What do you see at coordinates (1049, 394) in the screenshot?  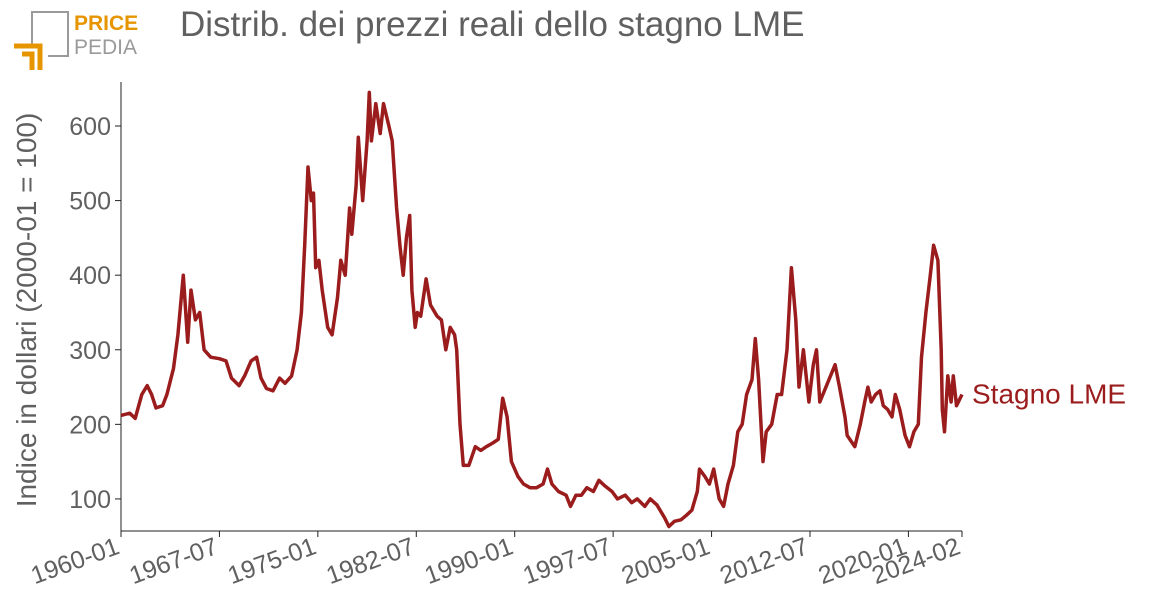 I see `series-label: Stagno LME` at bounding box center [1049, 394].